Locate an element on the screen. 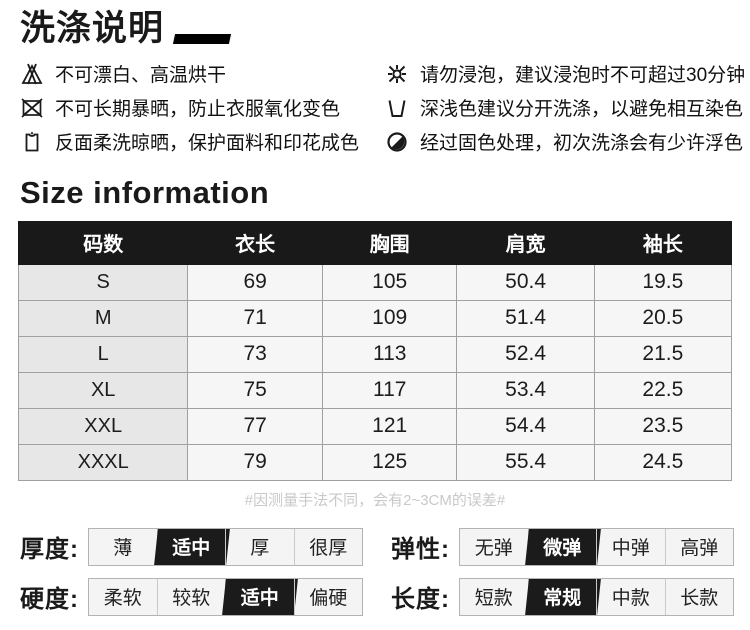 Image resolution: width=750 pixels, height=630 pixels. attr-elasticity: 弹性: 无弹 微弹 中弹 高弹 is located at coordinates (562, 546).